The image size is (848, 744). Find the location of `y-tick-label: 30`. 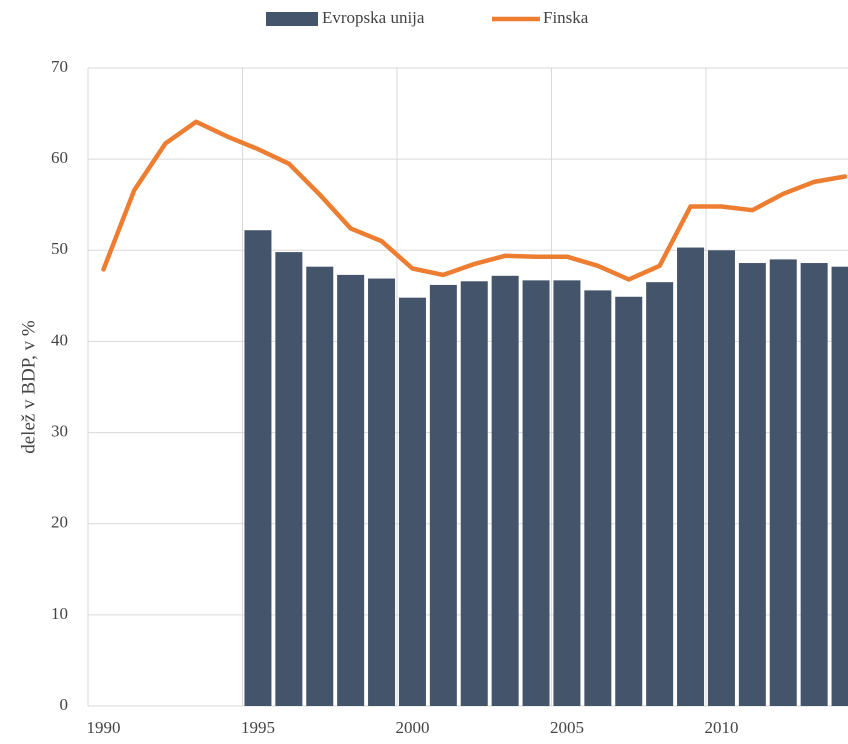

y-tick-label: 30 is located at coordinates (59, 430).